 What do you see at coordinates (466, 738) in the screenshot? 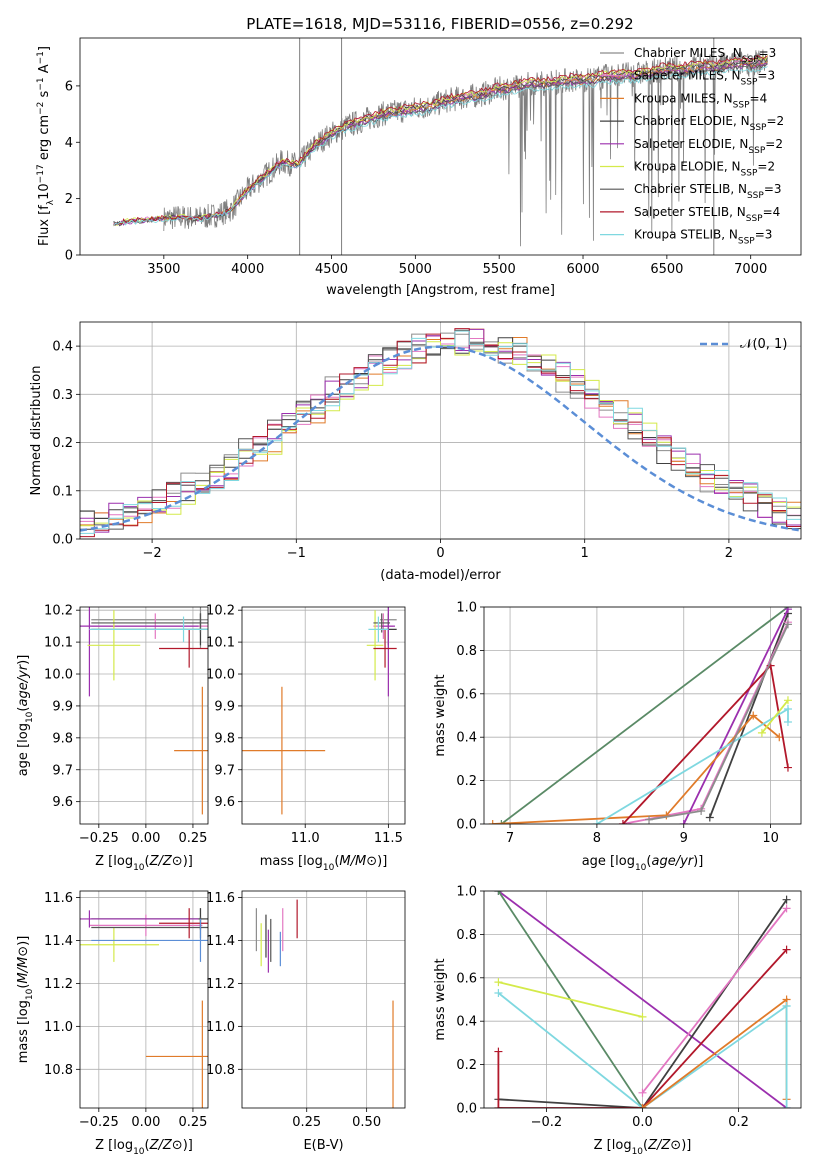
I see `y-tick-label: 0.4` at bounding box center [466, 738].